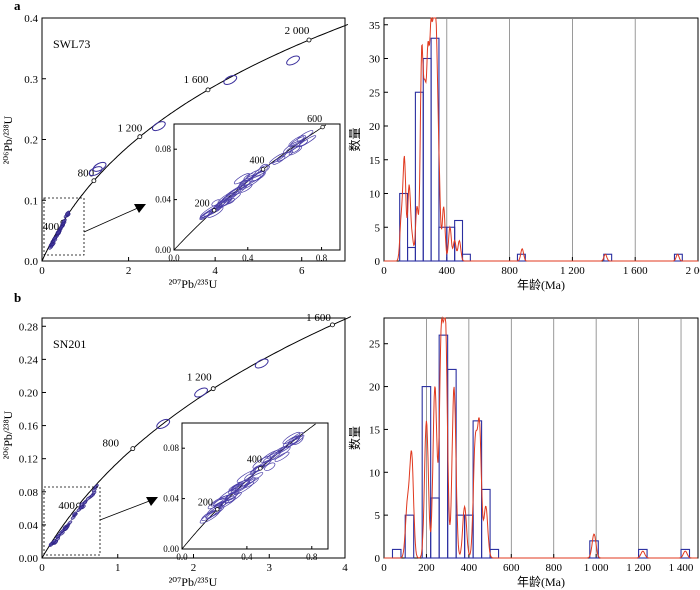 The height and width of the screenshot is (590, 700). What do you see at coordinates (378, 559) in the screenshot?
I see `y-tick-label: 0` at bounding box center [378, 559].